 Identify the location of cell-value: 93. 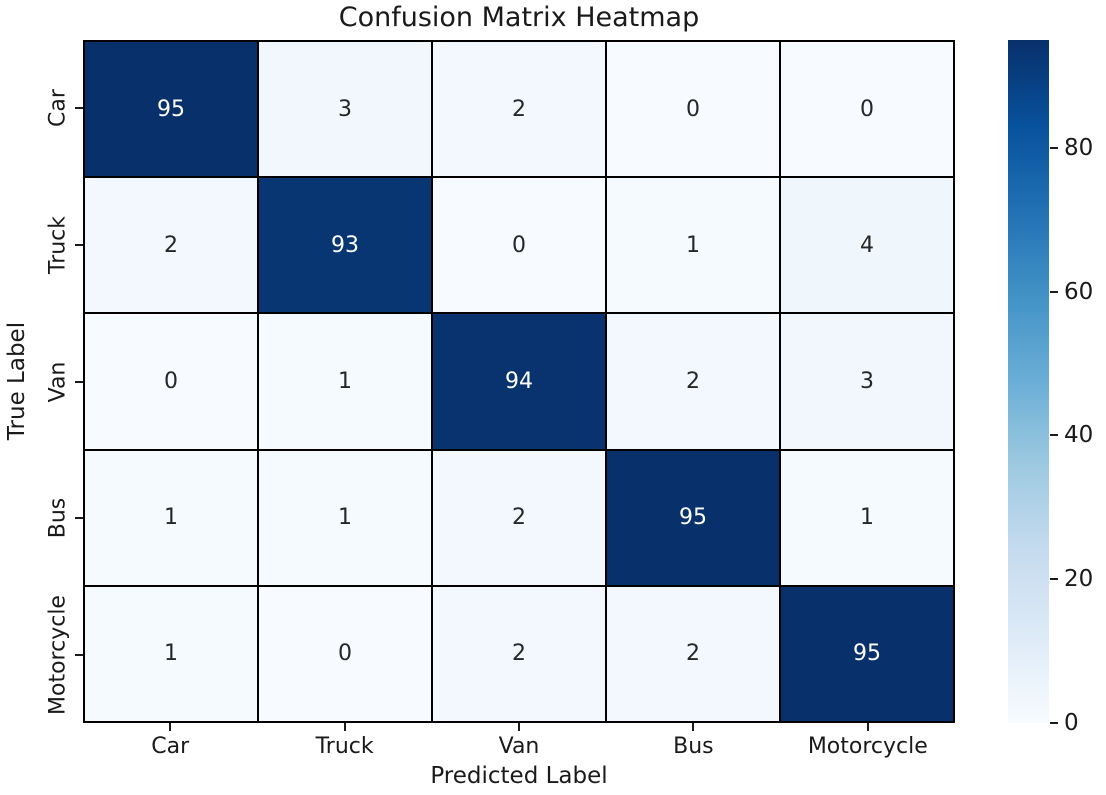
(345, 245).